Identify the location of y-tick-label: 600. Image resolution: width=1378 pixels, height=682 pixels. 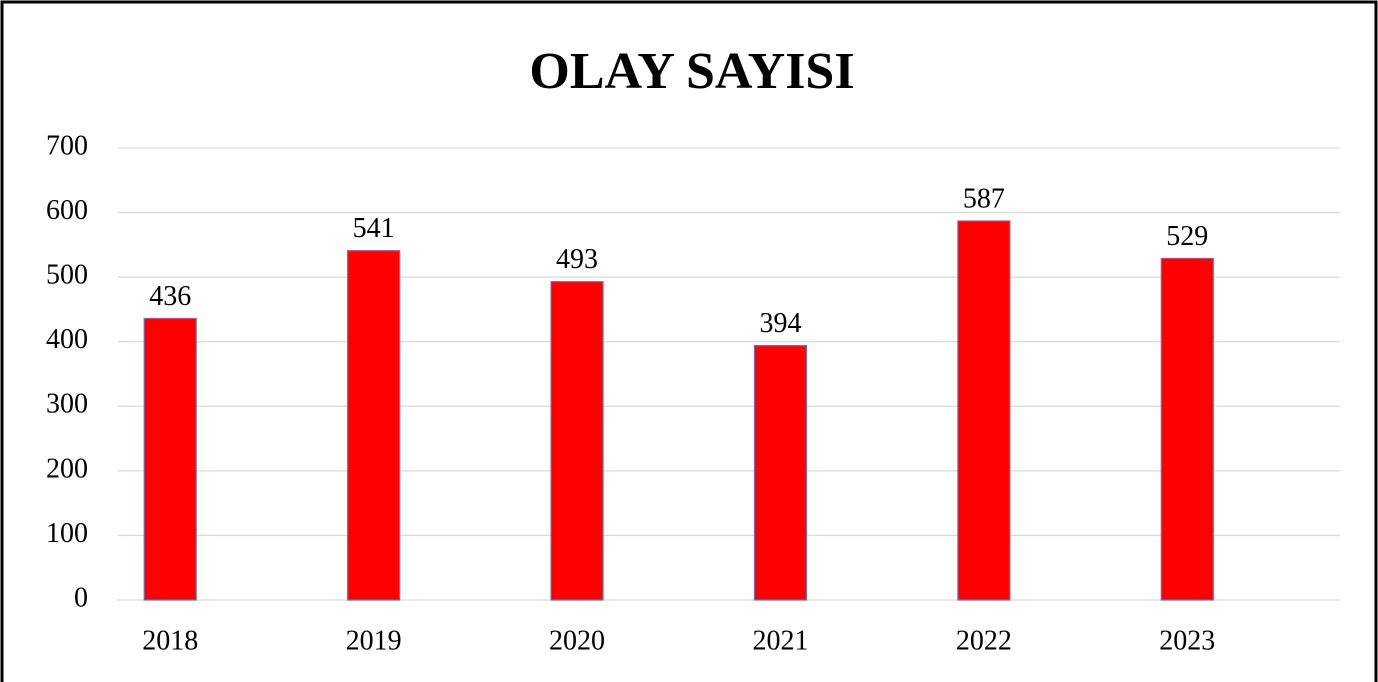
(67, 210).